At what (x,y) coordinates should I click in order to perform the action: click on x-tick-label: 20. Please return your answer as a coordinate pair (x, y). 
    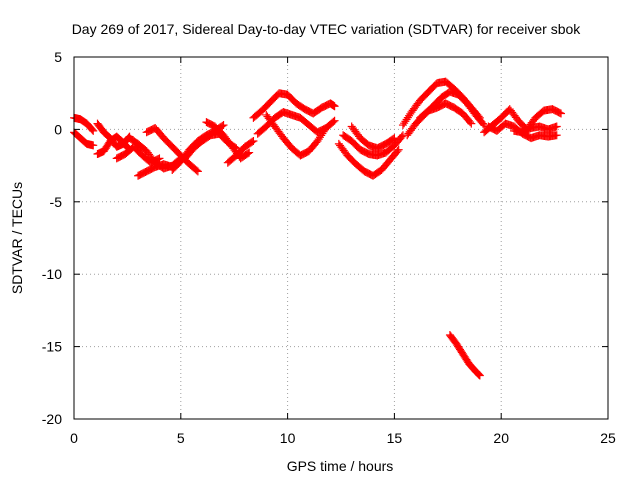
    Looking at the image, I should click on (501, 438).